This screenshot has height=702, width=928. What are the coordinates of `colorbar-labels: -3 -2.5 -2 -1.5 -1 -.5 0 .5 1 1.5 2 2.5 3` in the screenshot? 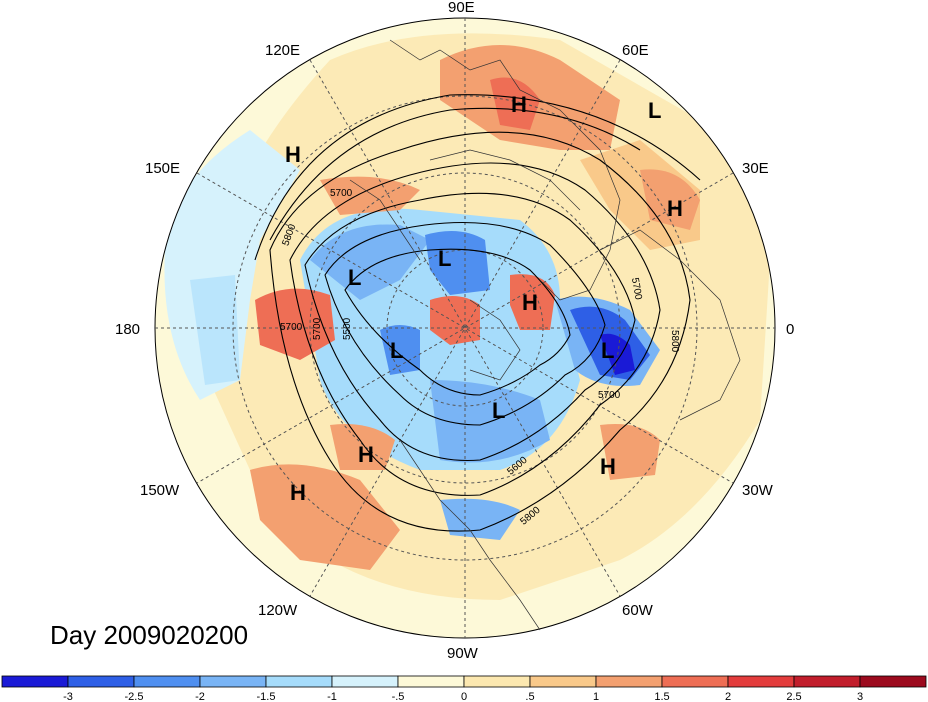 It's located at (463, 696).